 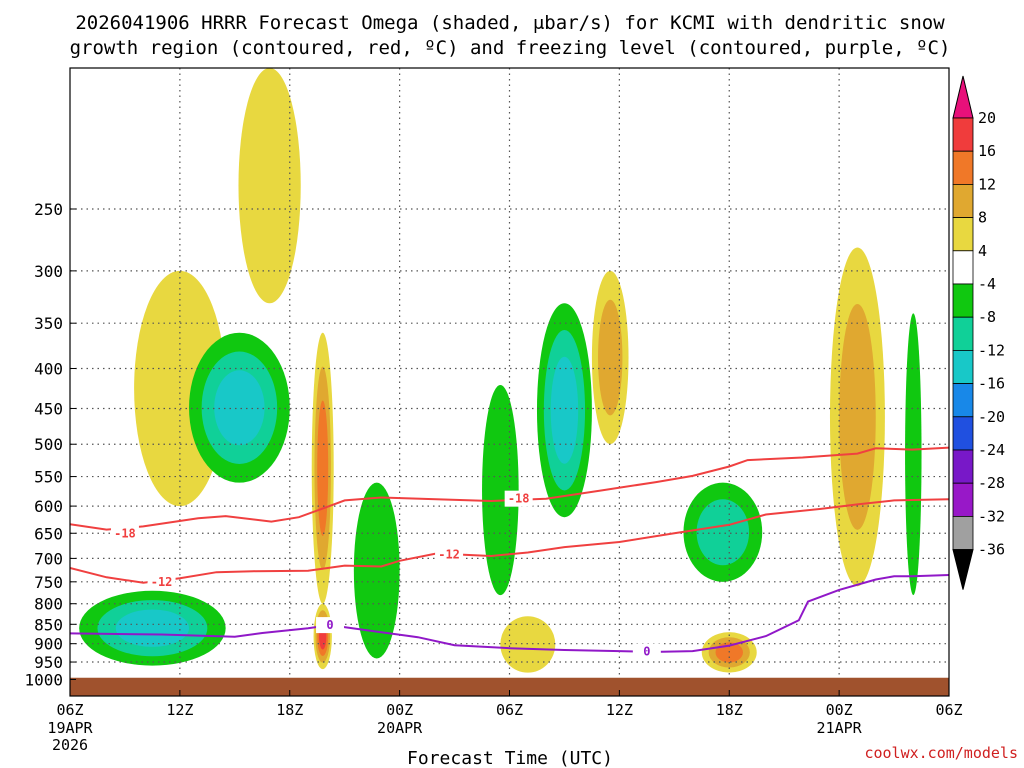 What do you see at coordinates (70, 745) in the screenshot?
I see `x-tick-sublabel-0-2: 2026` at bounding box center [70, 745].